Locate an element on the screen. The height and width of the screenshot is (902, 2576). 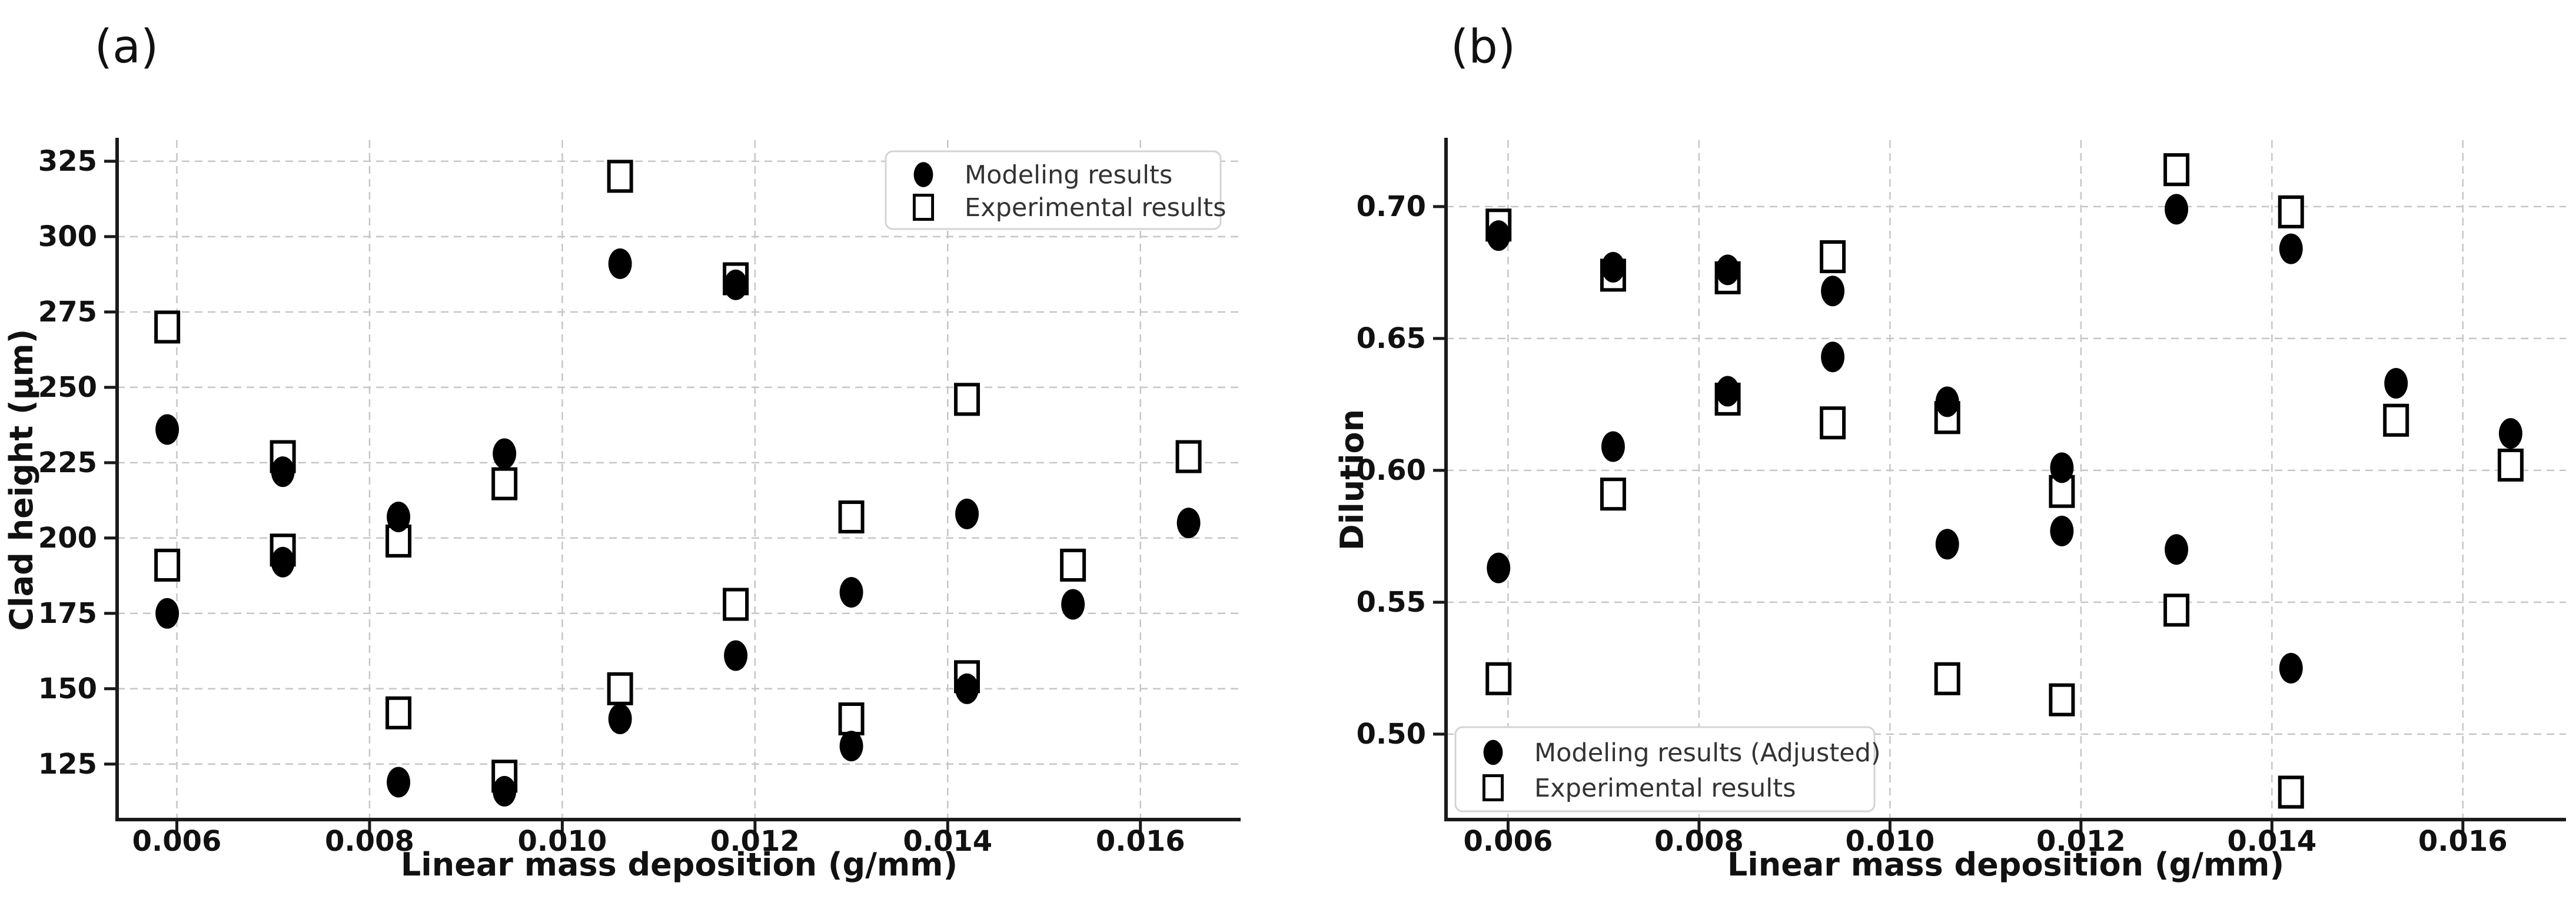
y-tick-label: 250 is located at coordinates (67, 387).